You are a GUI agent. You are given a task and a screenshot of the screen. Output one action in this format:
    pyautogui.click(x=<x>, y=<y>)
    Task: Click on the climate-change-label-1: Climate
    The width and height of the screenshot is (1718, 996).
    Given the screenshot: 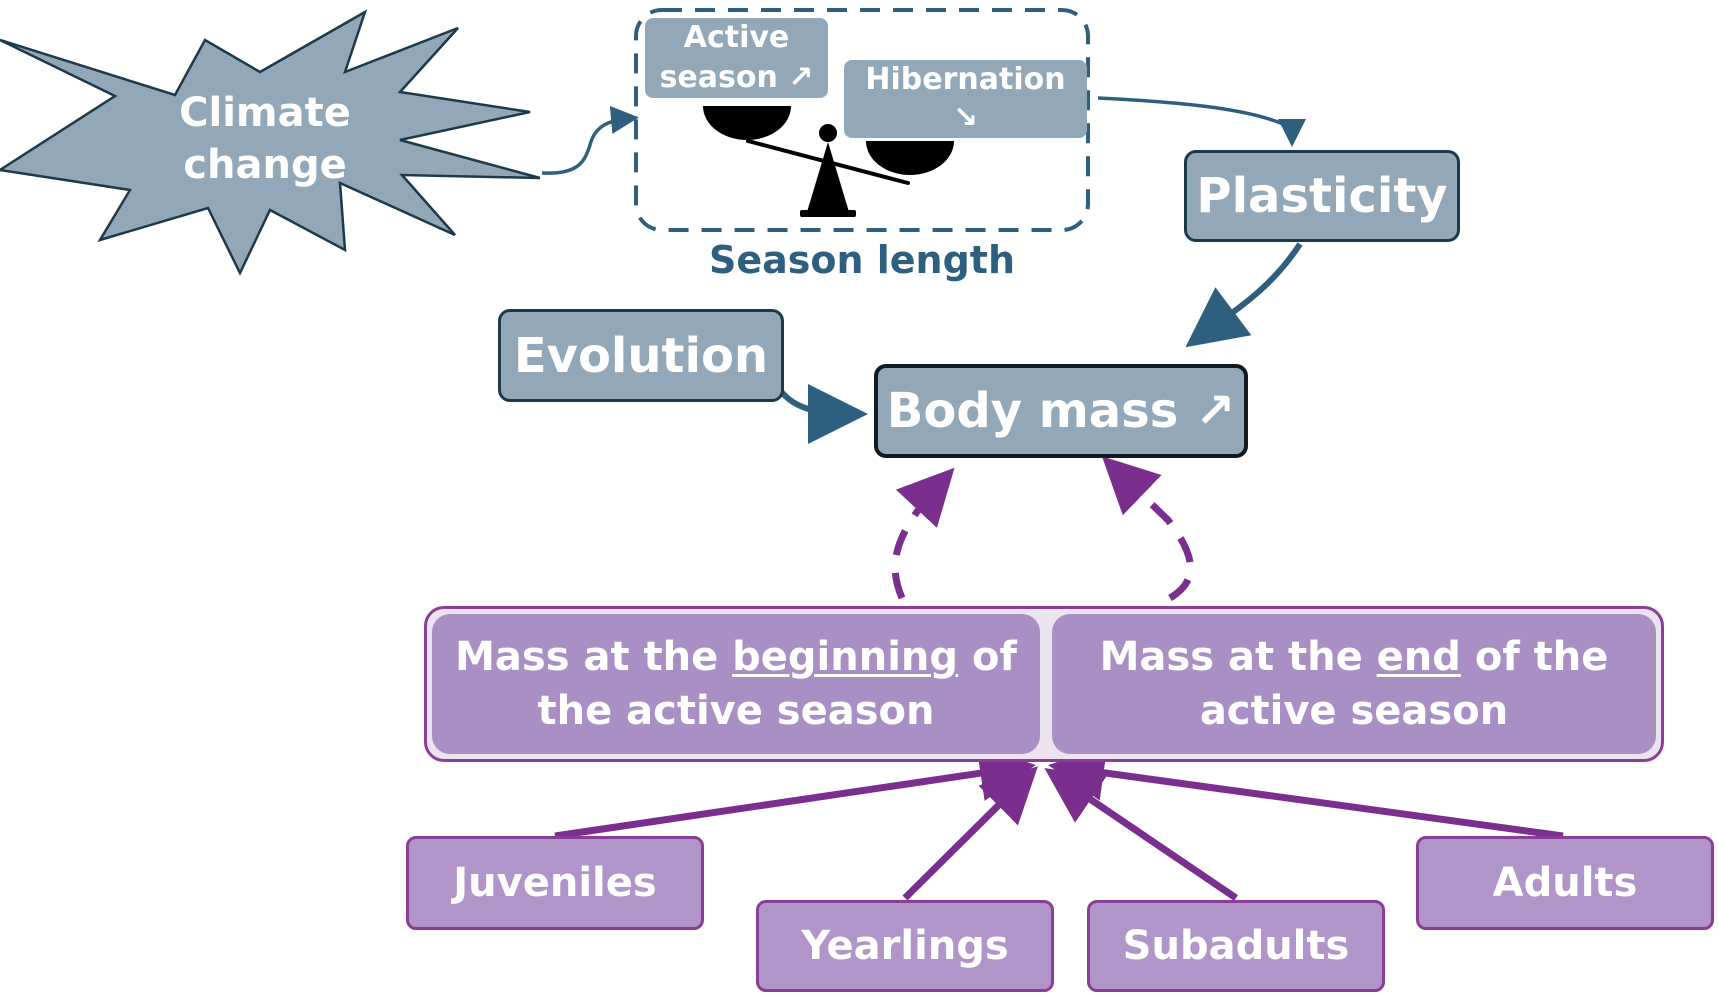 What is the action you would take?
    pyautogui.click(x=265, y=113)
    